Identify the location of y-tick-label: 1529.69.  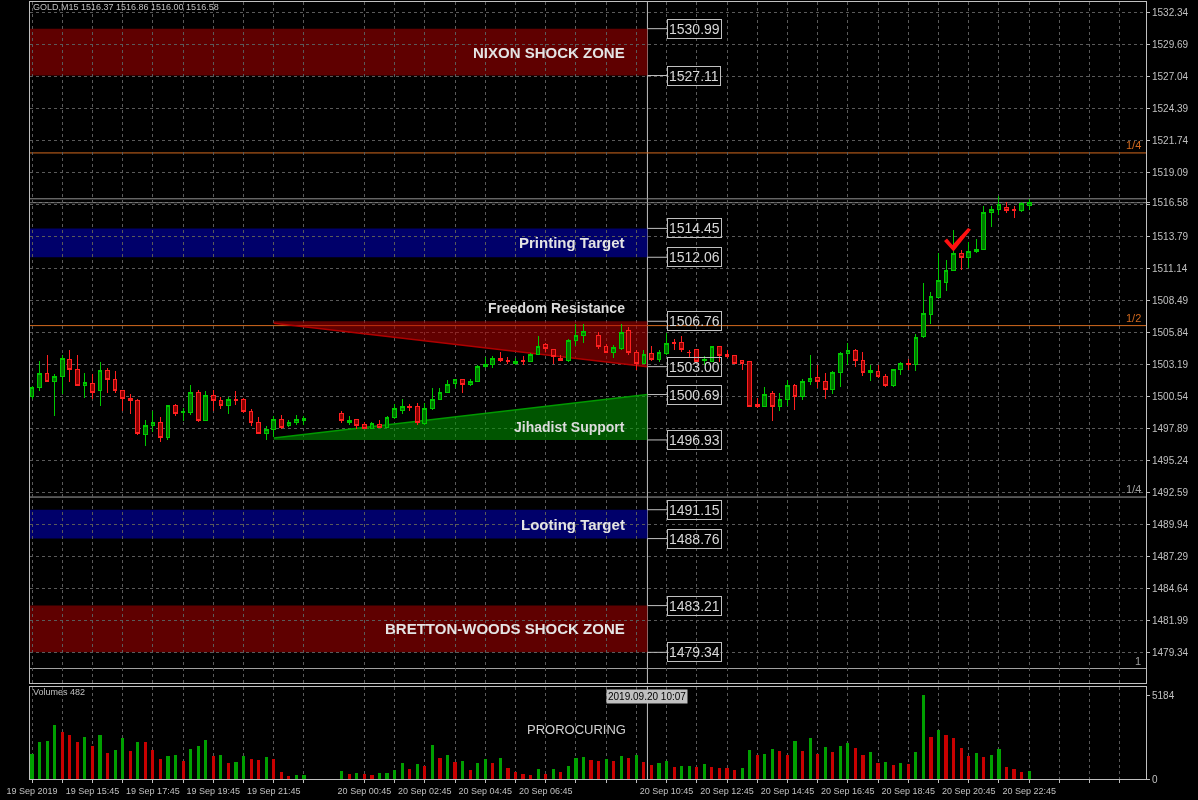
(1170, 44).